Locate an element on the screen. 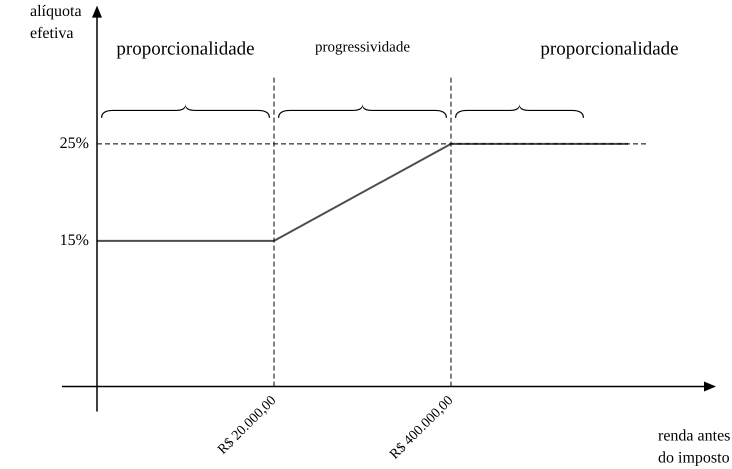 The width and height of the screenshot is (732, 469). x-axis-title: renda antes do imposto is located at coordinates (694, 447).